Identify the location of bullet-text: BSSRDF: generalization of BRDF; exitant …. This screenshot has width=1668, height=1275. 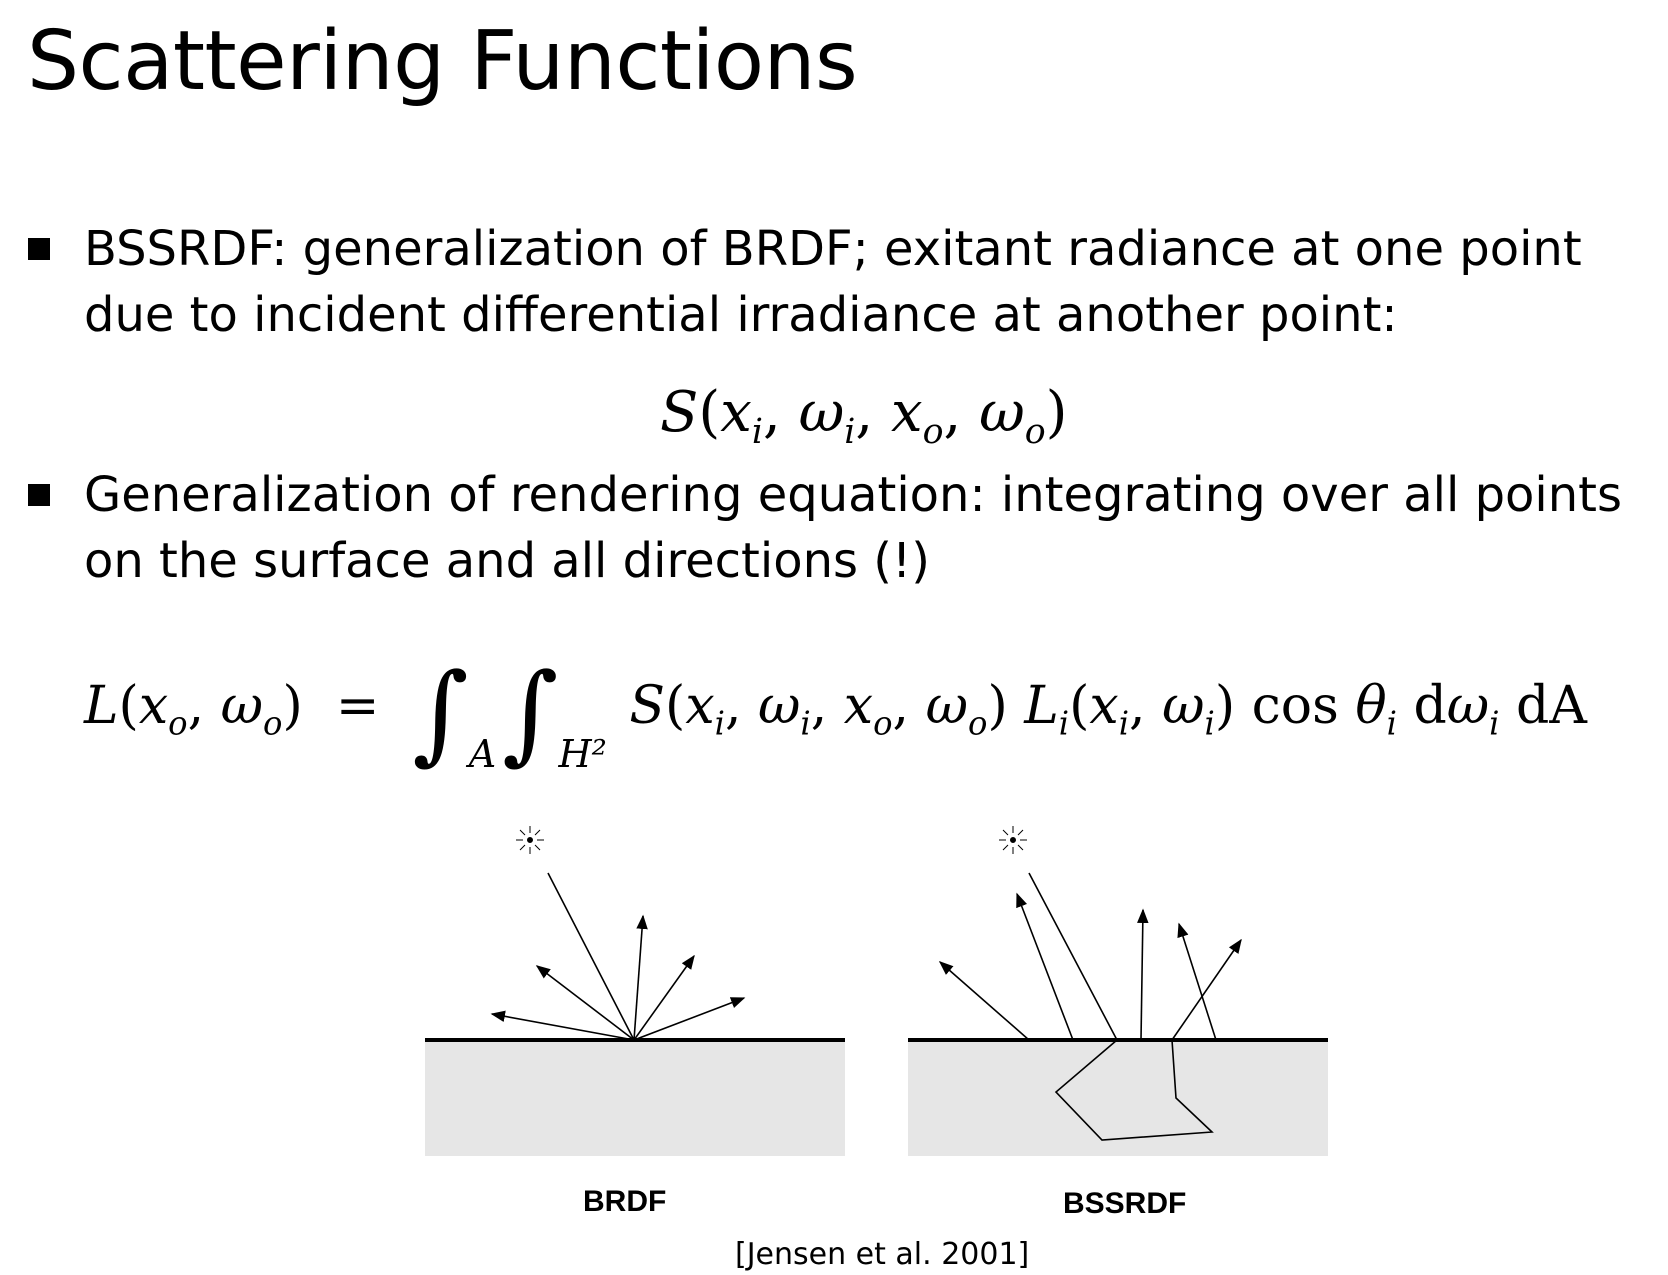
(833, 282).